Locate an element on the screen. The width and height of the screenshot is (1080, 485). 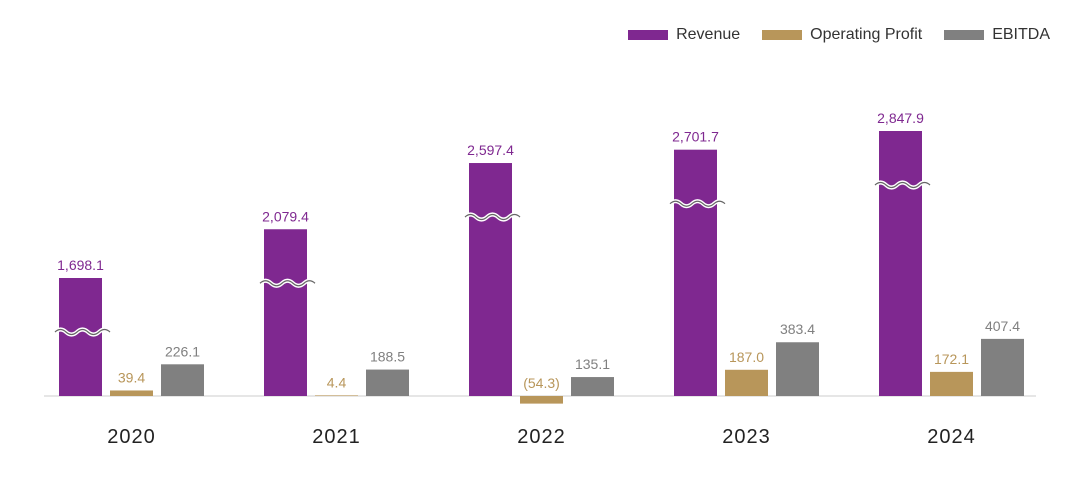
legend-swatch-ebitda is located at coordinates (964, 35).